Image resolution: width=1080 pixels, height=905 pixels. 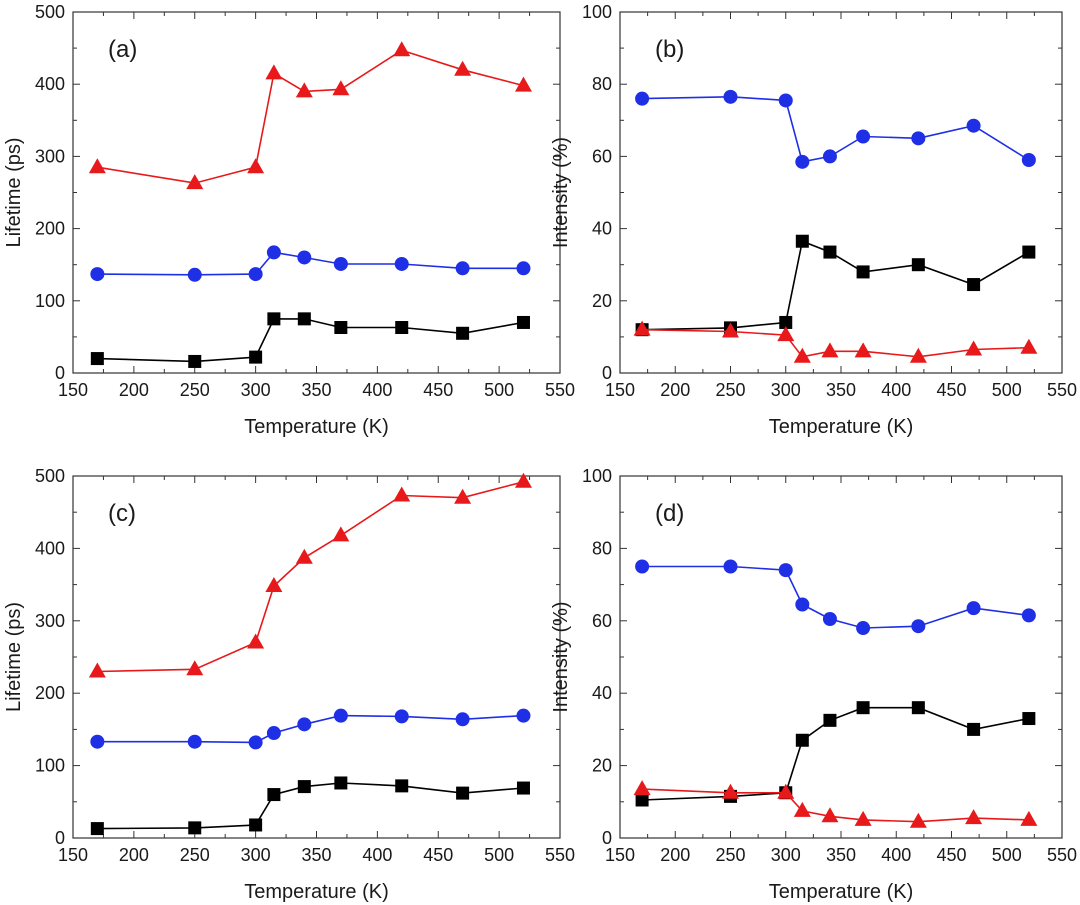 I want to click on y-tick-label: 300, so click(x=50, y=621).